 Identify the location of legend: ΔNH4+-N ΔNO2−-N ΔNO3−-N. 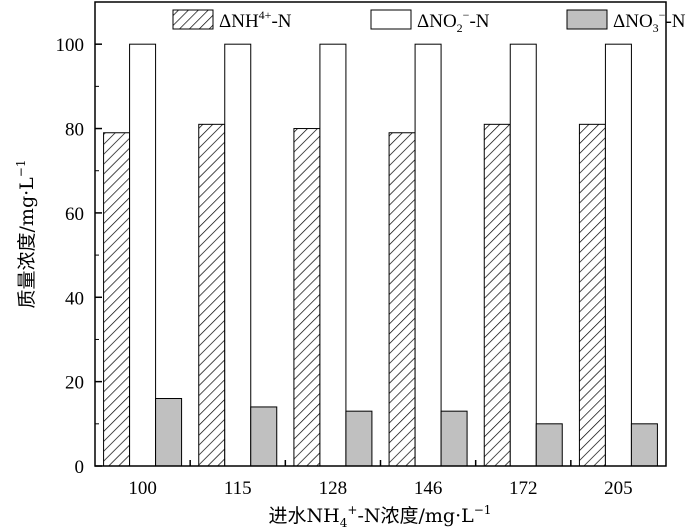
(429, 21).